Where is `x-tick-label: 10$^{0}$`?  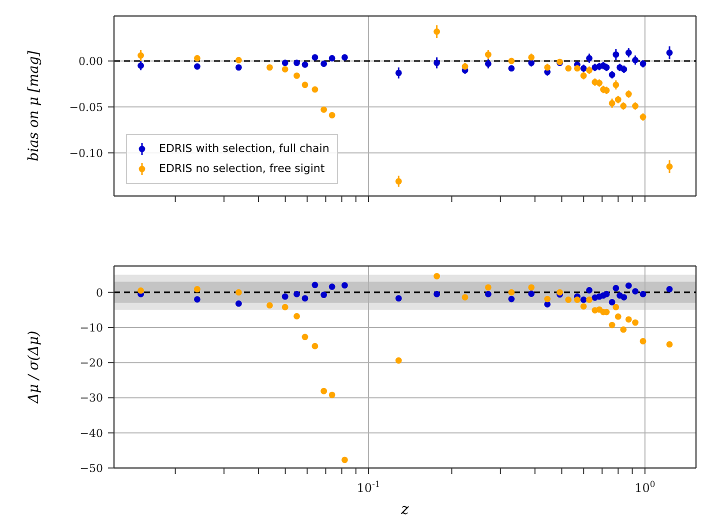
x-tick-label: 10$^{0}$ is located at coordinates (645, 487).